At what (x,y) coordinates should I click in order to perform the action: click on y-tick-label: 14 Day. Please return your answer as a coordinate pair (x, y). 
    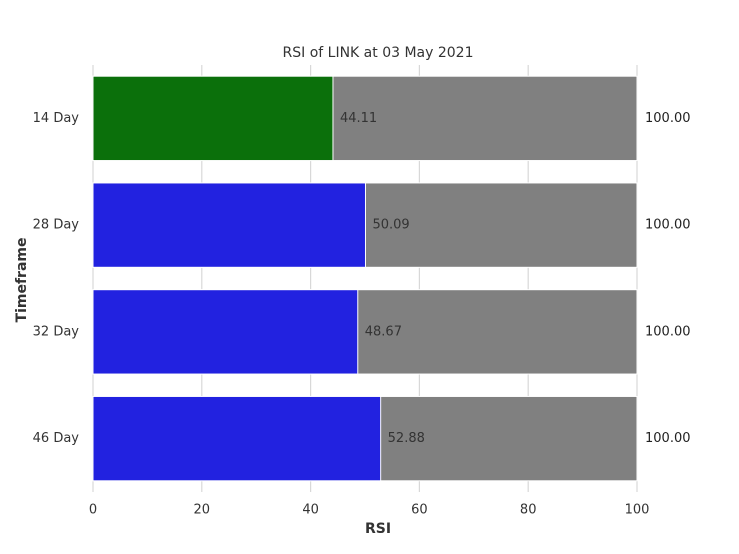
    Looking at the image, I should click on (56, 118).